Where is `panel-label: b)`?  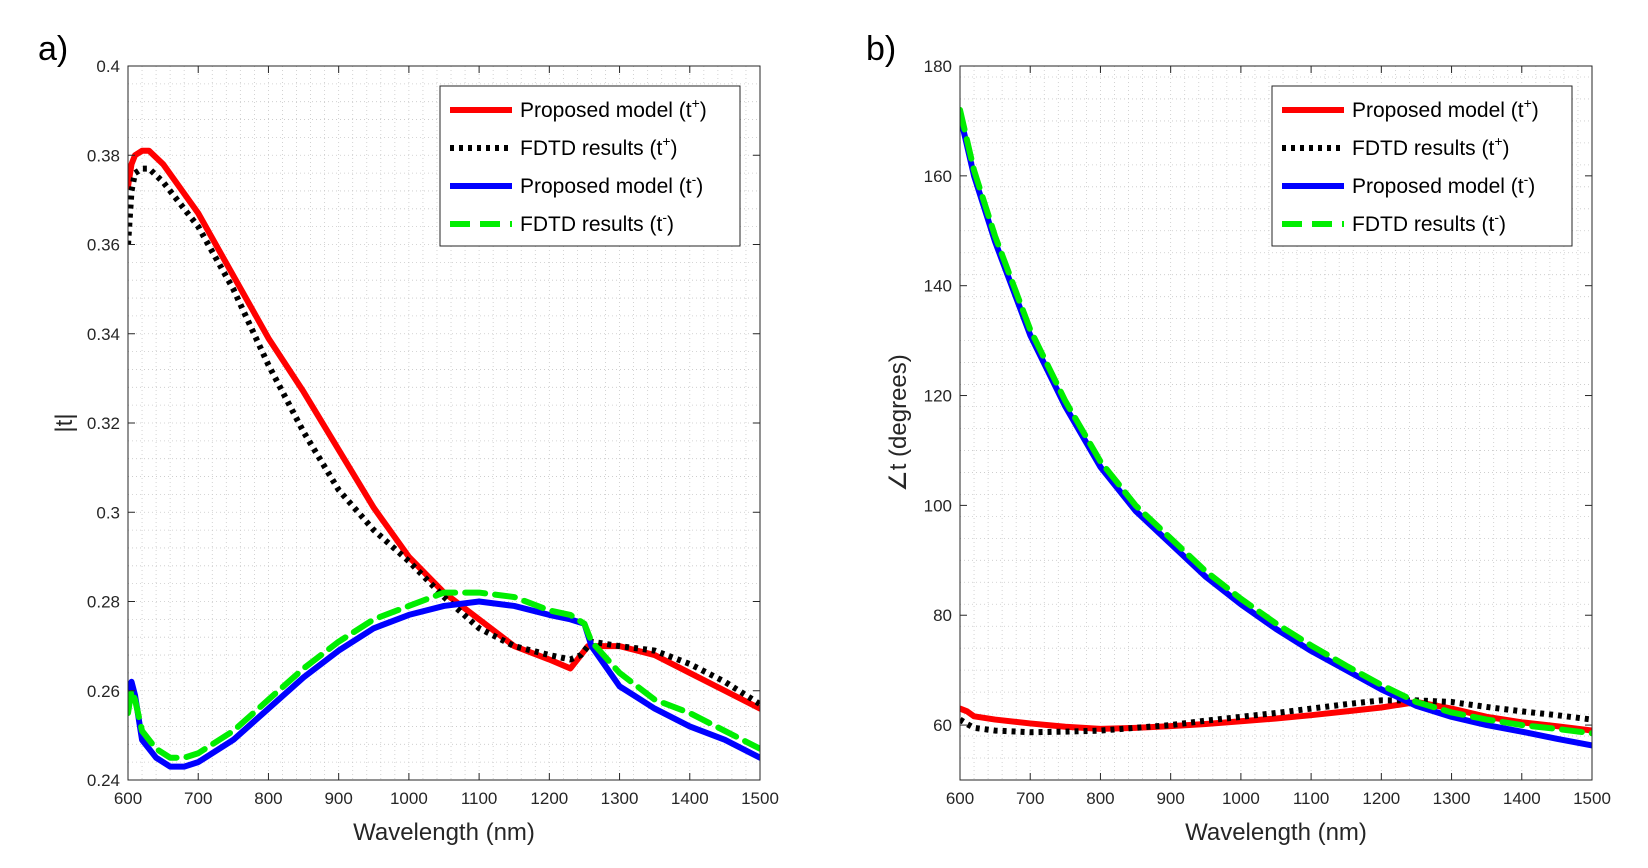
panel-label: b) is located at coordinates (881, 49).